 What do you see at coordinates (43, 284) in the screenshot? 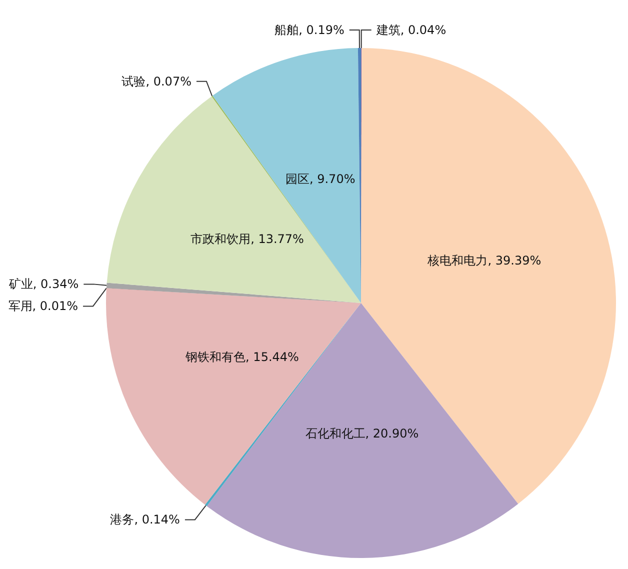
I see `slice-label: 矿业, 0.34%` at bounding box center [43, 284].